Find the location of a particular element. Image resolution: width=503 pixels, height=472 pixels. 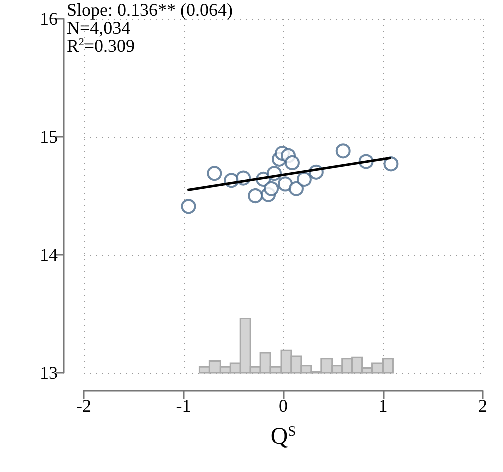

y-tick-label: 14 is located at coordinates (49, 255).